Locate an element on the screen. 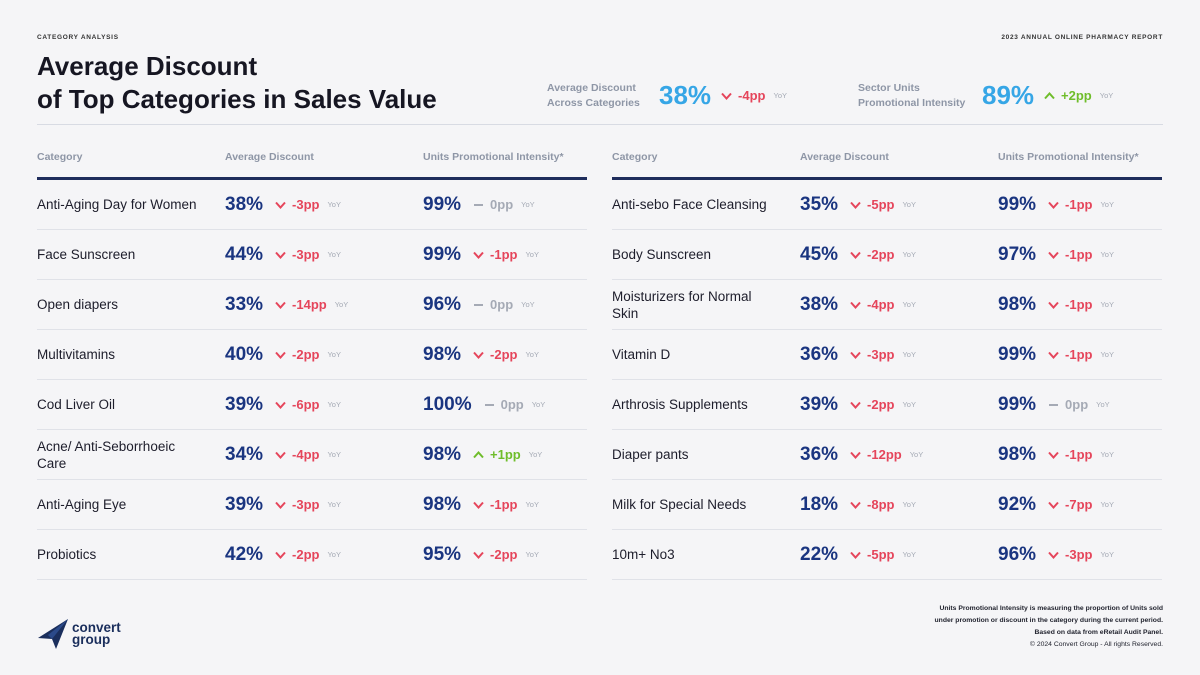  promotional-intensity-value: 95% is located at coordinates (442, 554).